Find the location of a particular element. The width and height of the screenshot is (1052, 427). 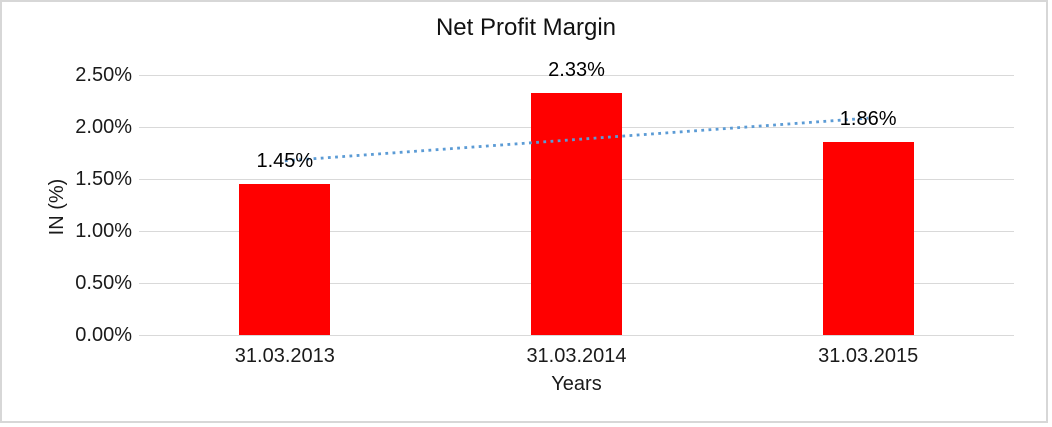

y-tick-label: 1.50% is located at coordinates (103, 179).